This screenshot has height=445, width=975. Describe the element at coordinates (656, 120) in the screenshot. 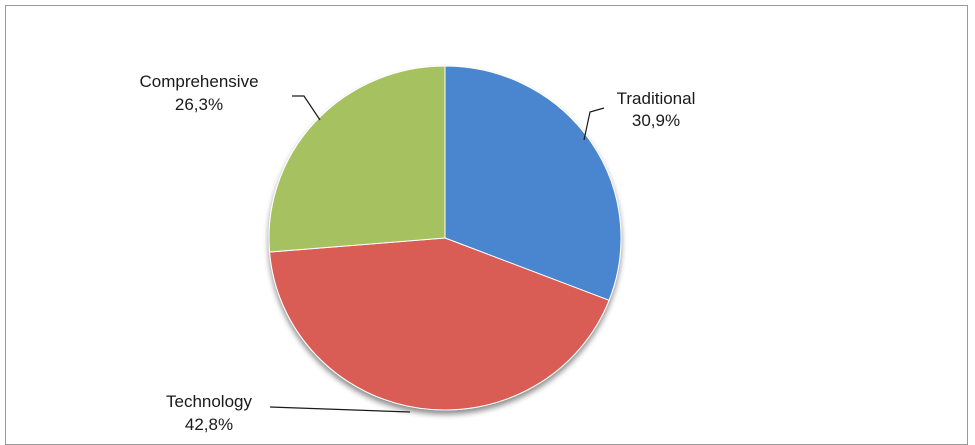

I see `slice-pct-traditional: 30,9%` at that location.